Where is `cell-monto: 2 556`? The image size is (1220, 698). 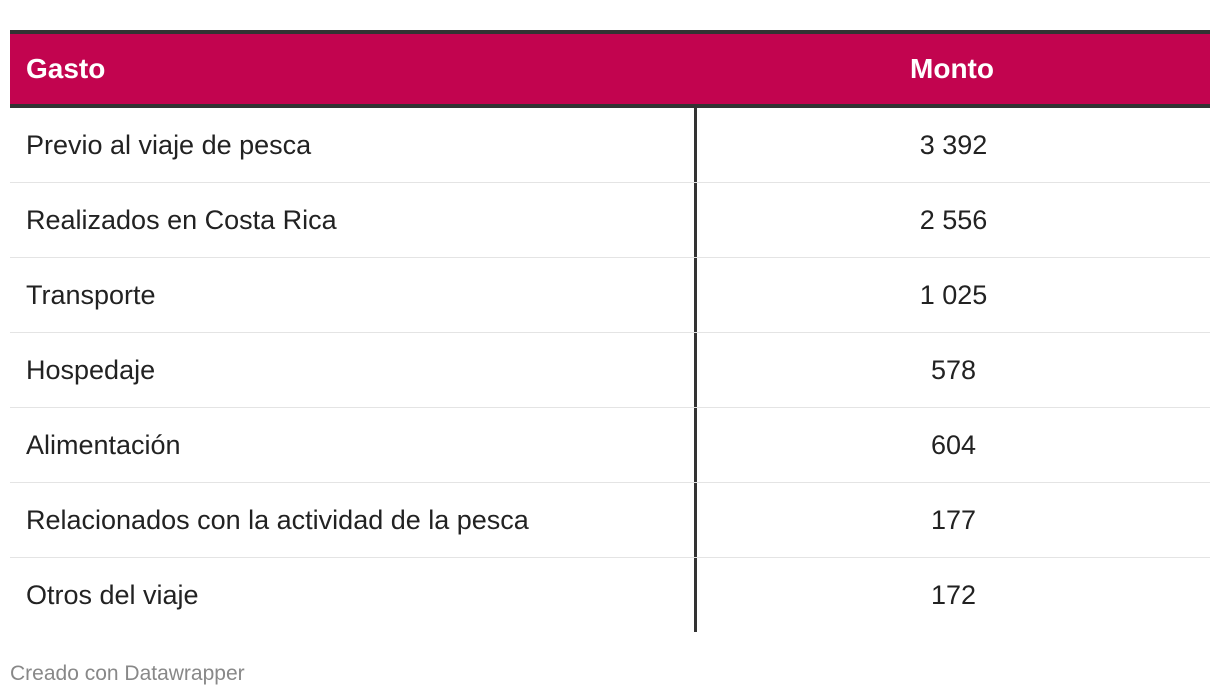
cell-monto: 2 556 is located at coordinates (952, 220).